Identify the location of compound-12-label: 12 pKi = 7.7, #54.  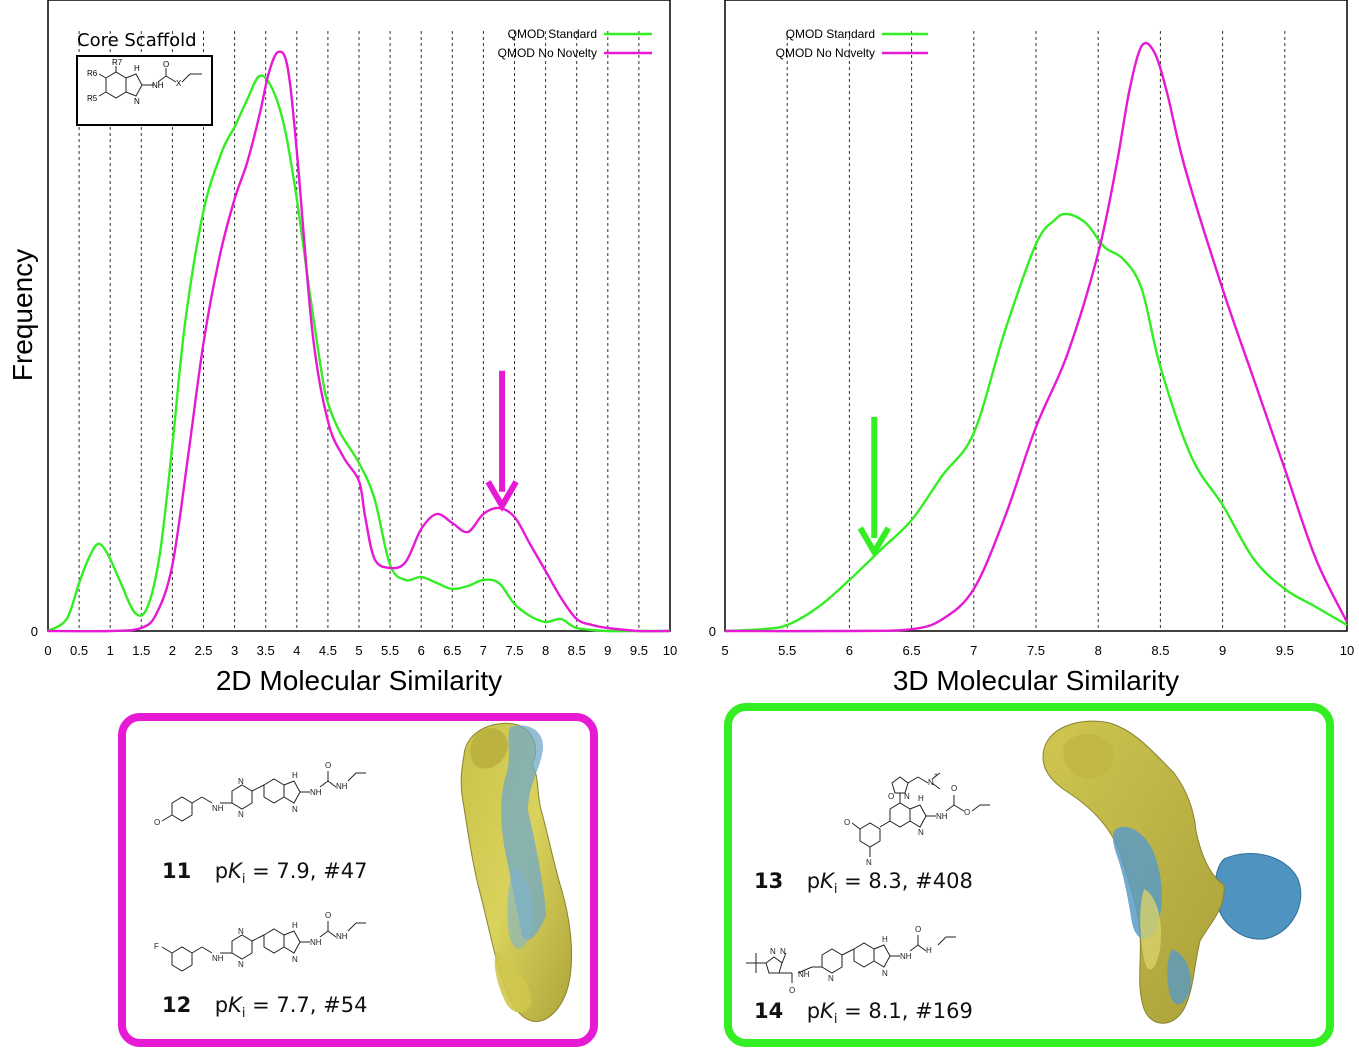
(265, 1007).